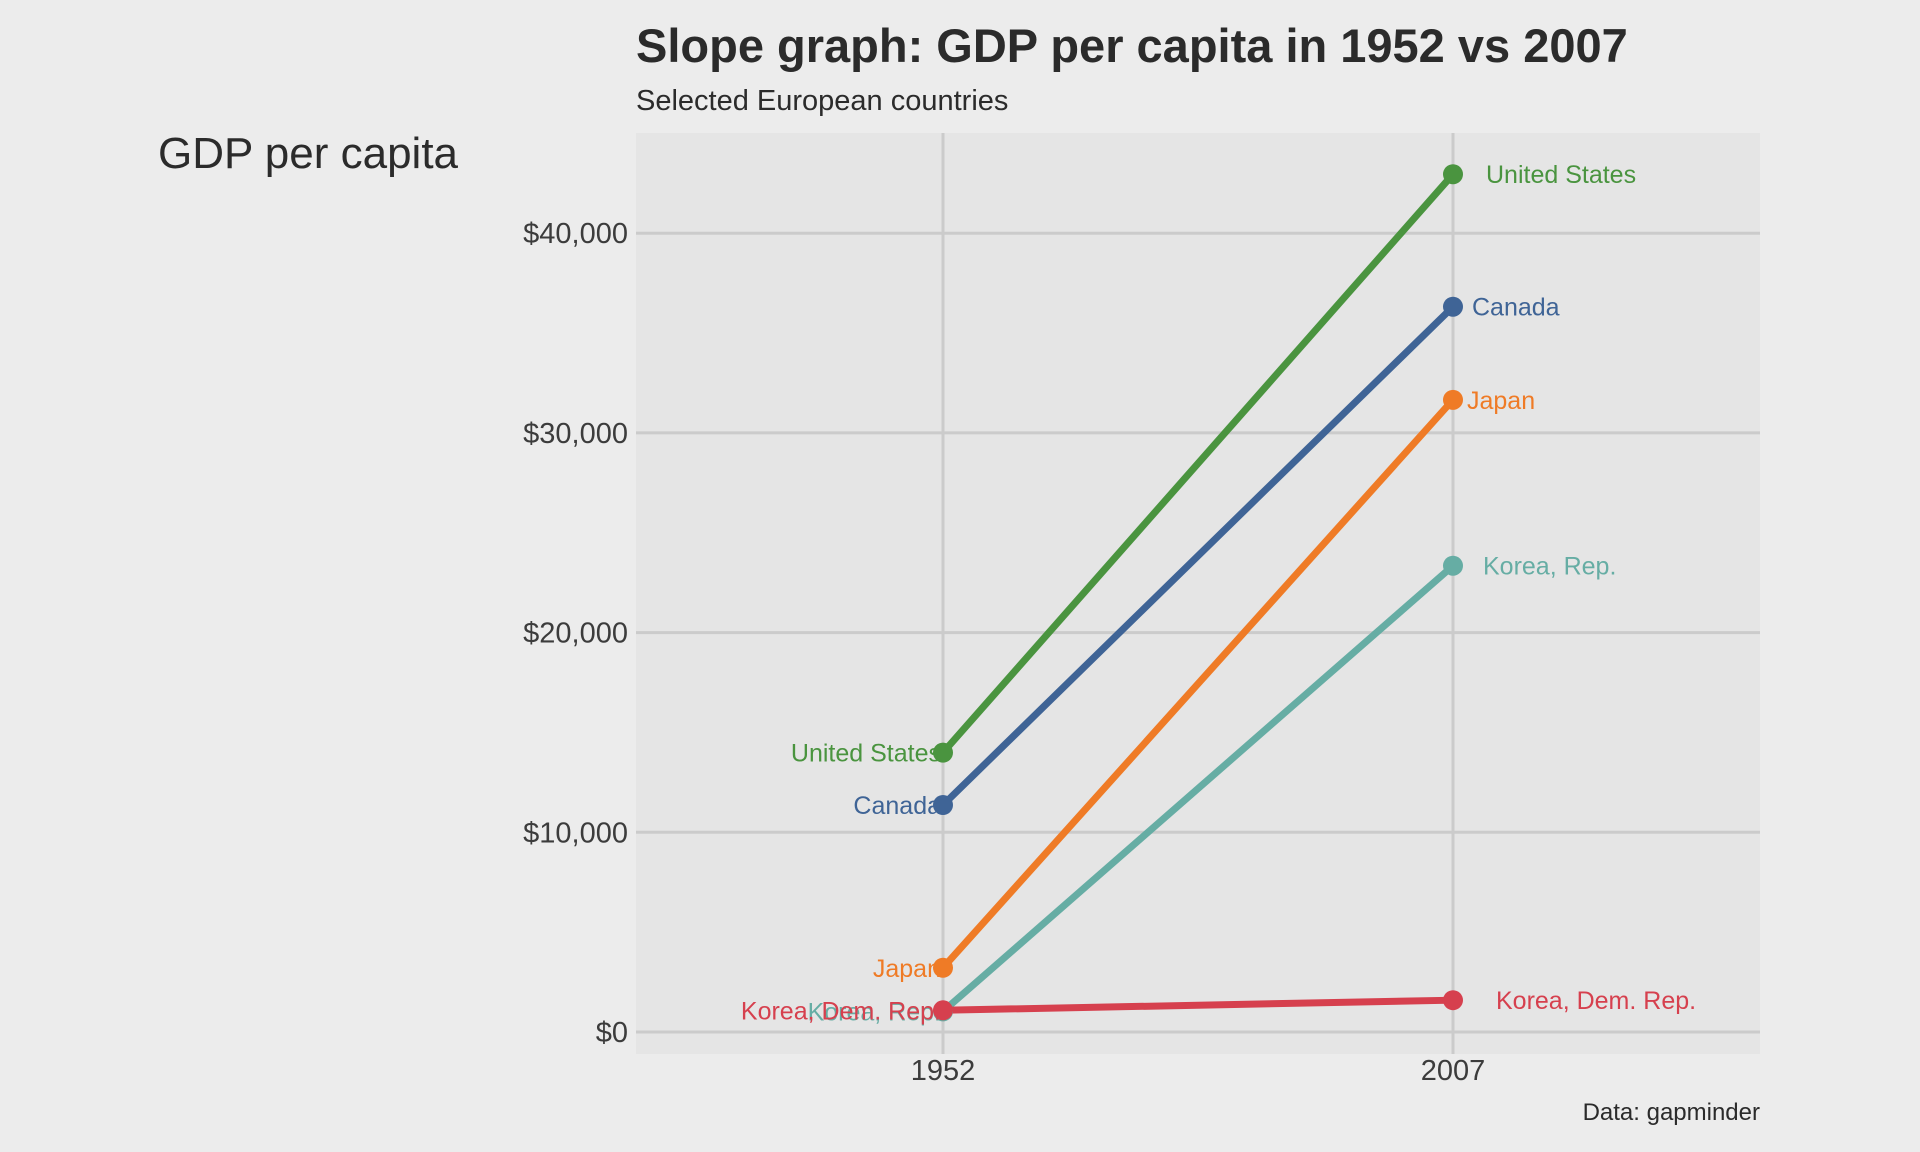 The height and width of the screenshot is (1152, 1920). Describe the element at coordinates (575, 234) in the screenshot. I see `y-tick-label: $40,000` at that location.